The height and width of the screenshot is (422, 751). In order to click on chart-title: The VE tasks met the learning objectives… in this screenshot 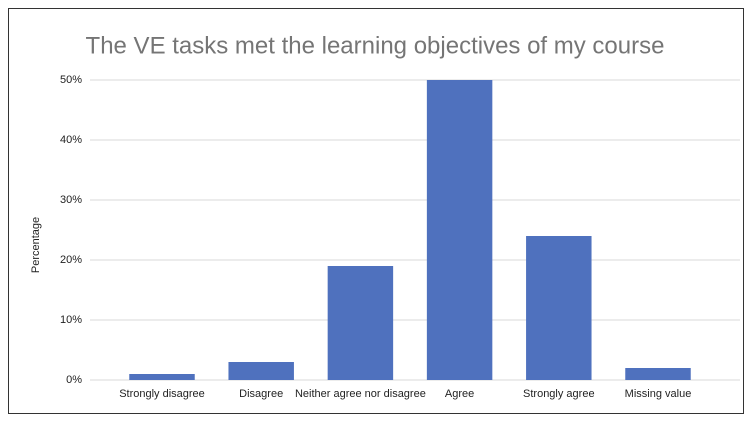, I will do `click(375, 45)`.